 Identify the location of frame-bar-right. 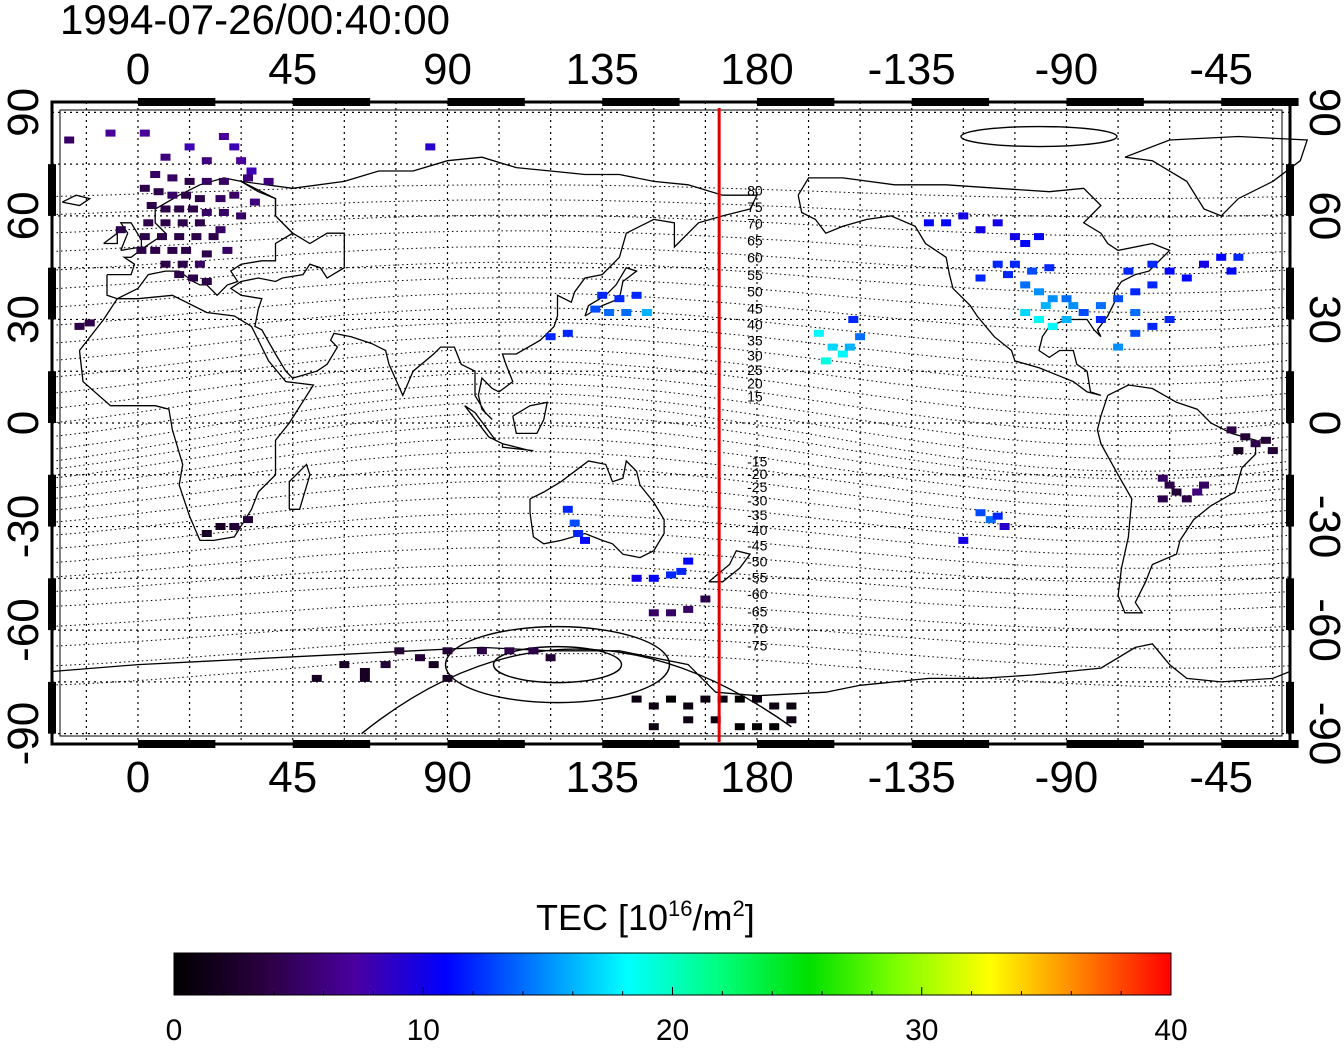
(1290, 397).